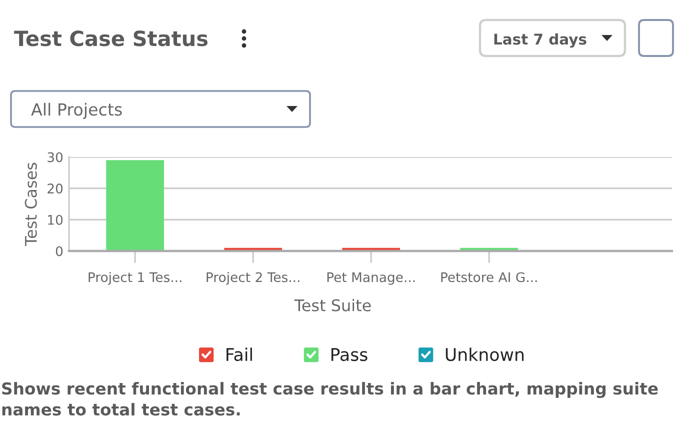 Image resolution: width=686 pixels, height=429 pixels. What do you see at coordinates (485, 355) in the screenshot?
I see `legend-label: Unknown` at bounding box center [485, 355].